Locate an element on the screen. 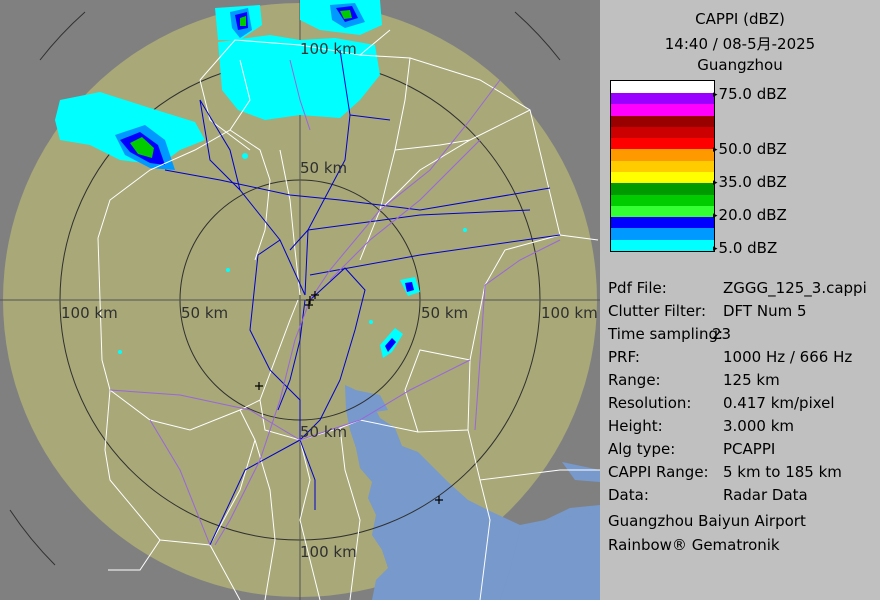  info-value: 125 km is located at coordinates (751, 380).